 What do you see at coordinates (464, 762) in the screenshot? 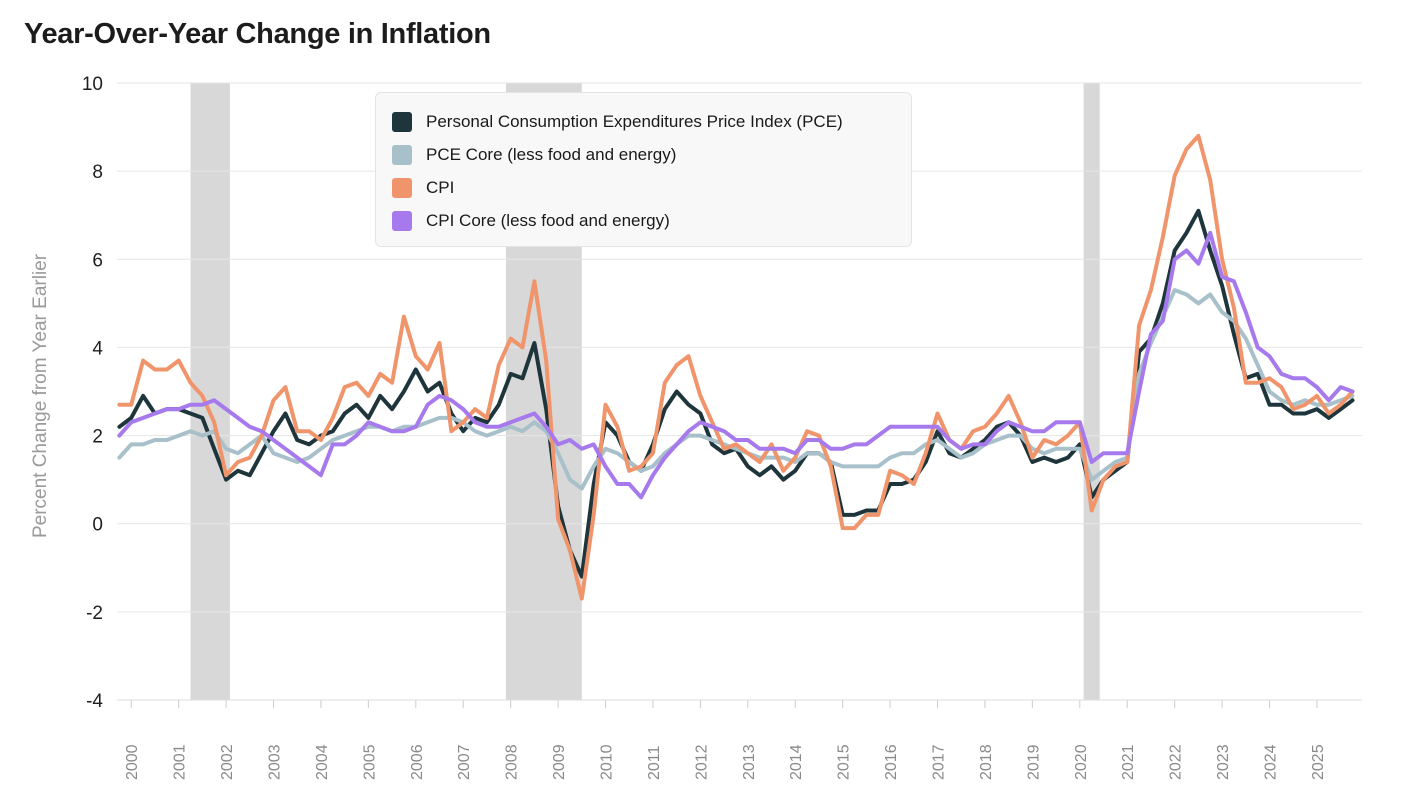
I see `x-tick-label: 2007` at bounding box center [464, 762].